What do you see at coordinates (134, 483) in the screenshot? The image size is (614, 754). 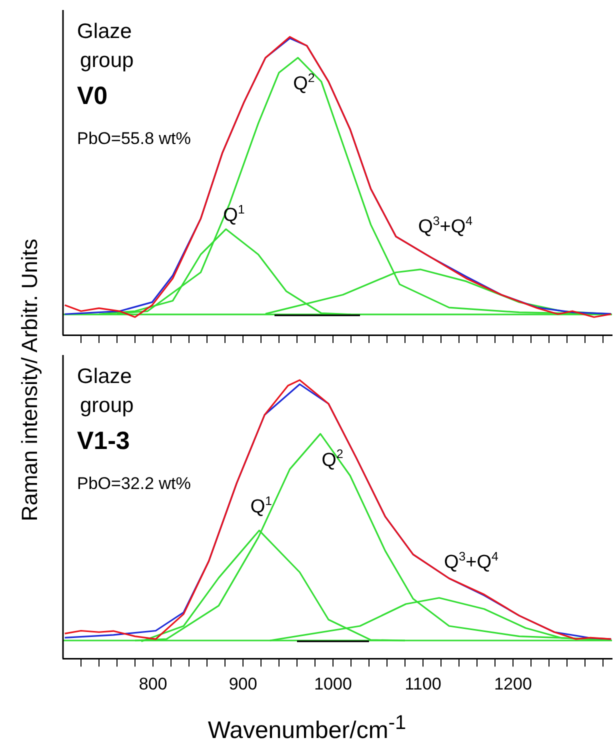 I see `annotation: PbO=32.2 wt%` at bounding box center [134, 483].